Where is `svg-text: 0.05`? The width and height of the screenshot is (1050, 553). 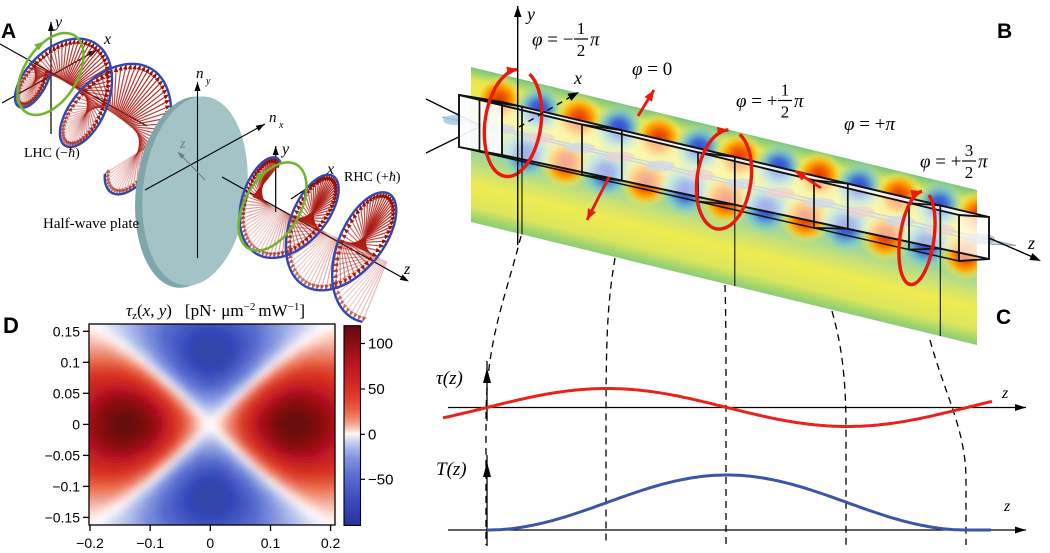 svg-text: 0.05 is located at coordinates (66, 393).